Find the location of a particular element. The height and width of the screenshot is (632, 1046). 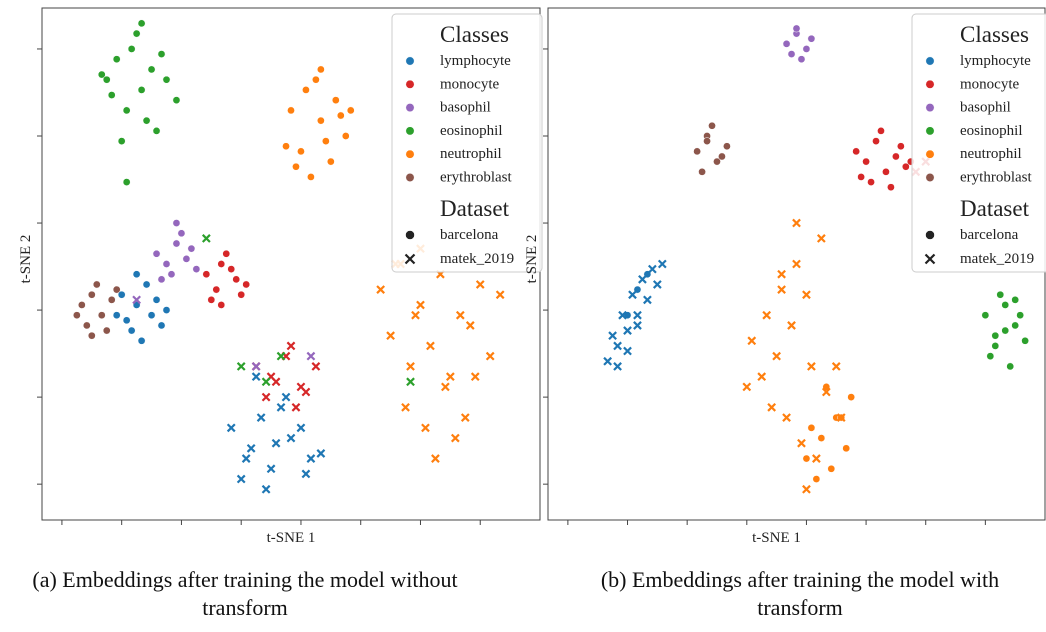

legend-label: eosinophil is located at coordinates (471, 131).